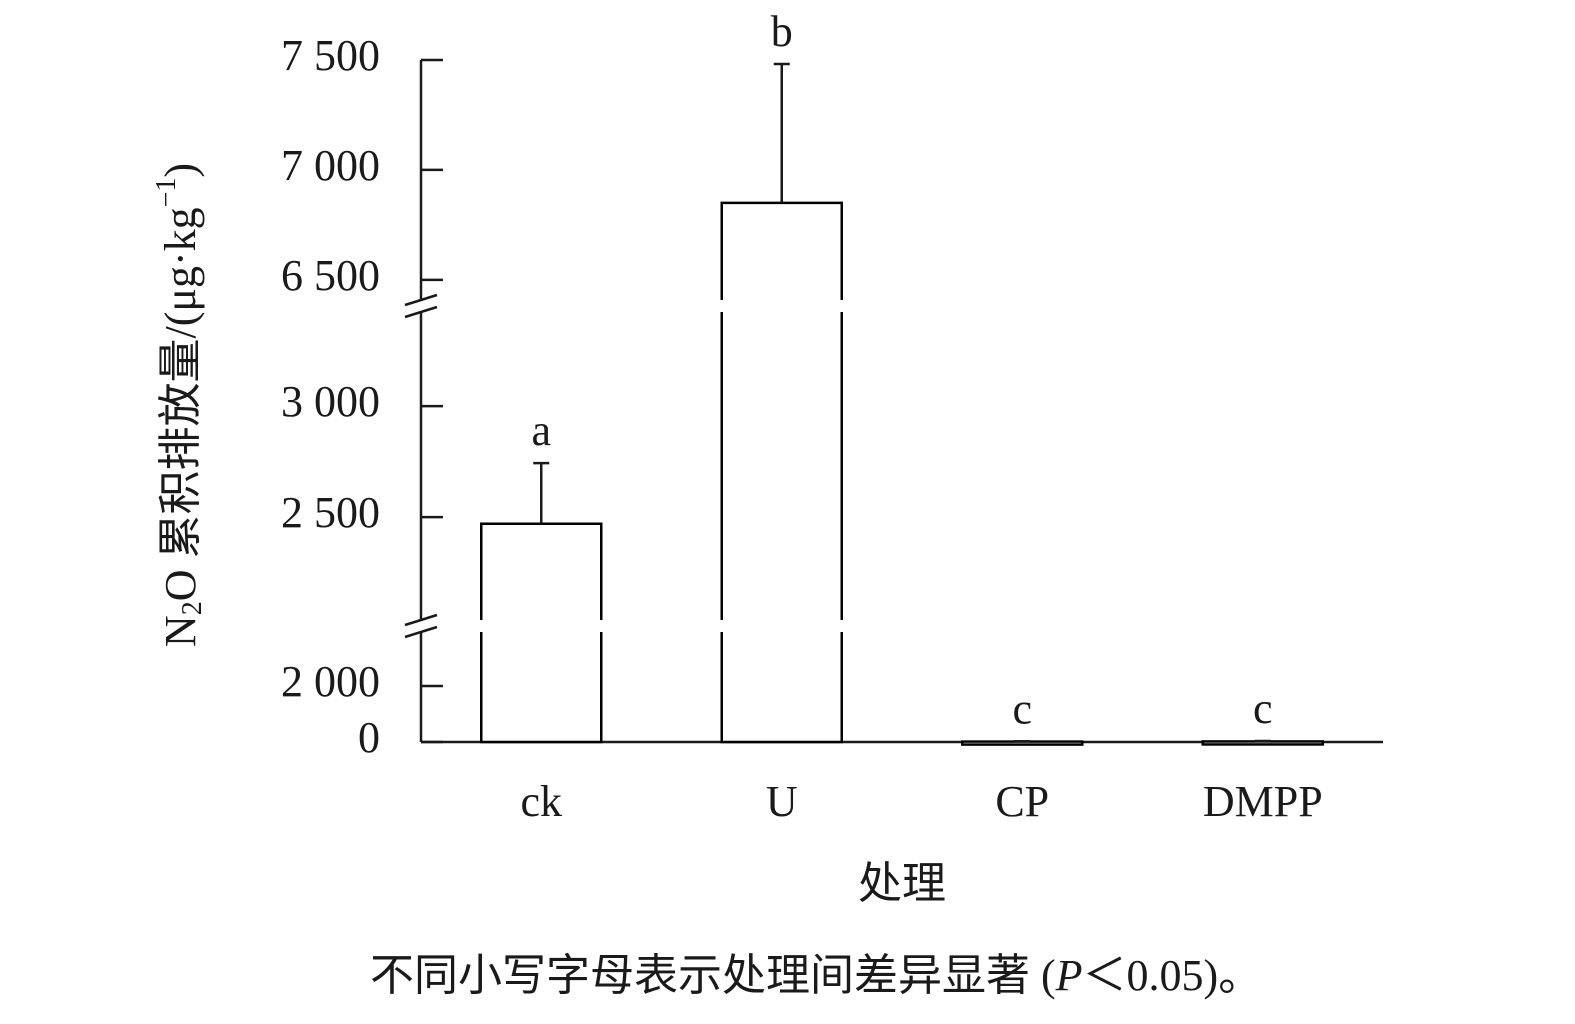  Describe the element at coordinates (541, 430) in the screenshot. I see `significance-label: a` at that location.